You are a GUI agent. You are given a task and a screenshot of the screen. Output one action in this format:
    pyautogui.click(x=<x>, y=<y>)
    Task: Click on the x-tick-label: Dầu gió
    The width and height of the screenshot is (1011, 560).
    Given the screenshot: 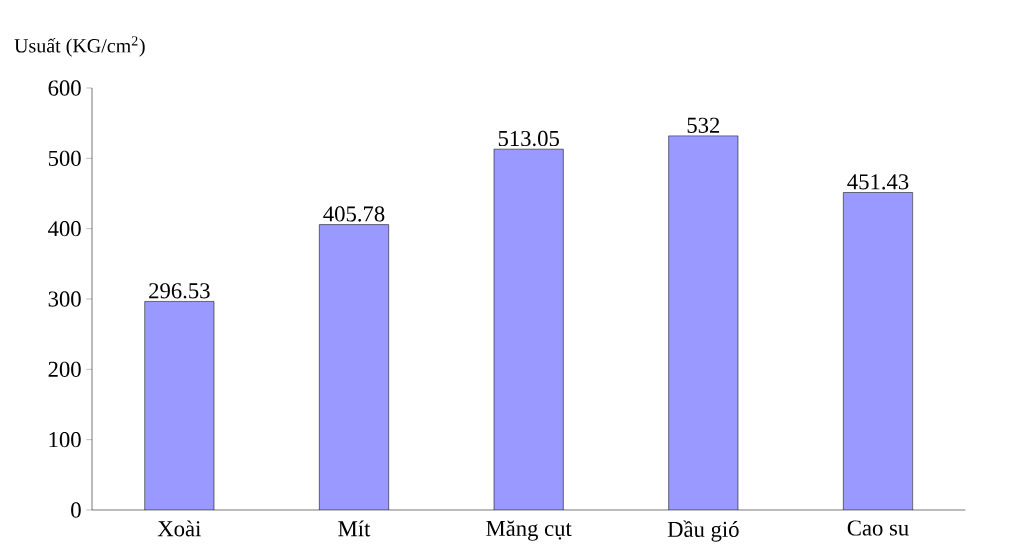 What is the action you would take?
    pyautogui.click(x=703, y=531)
    